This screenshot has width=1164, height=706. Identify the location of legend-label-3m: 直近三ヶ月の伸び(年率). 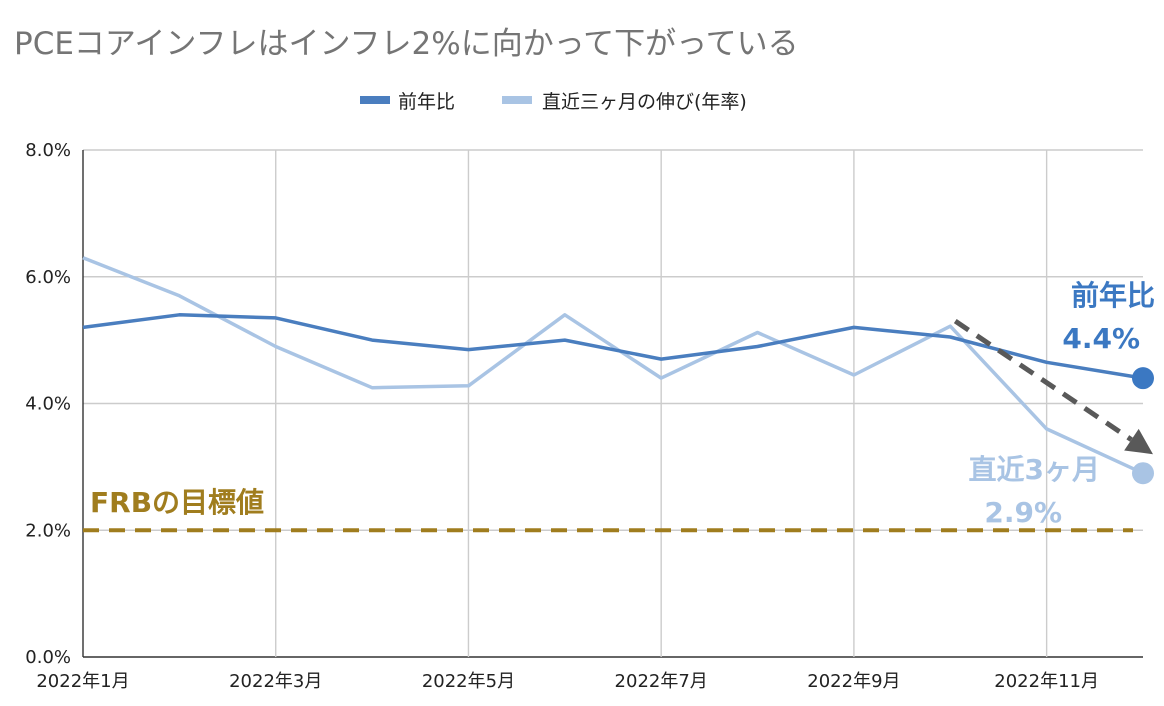
(644, 102).